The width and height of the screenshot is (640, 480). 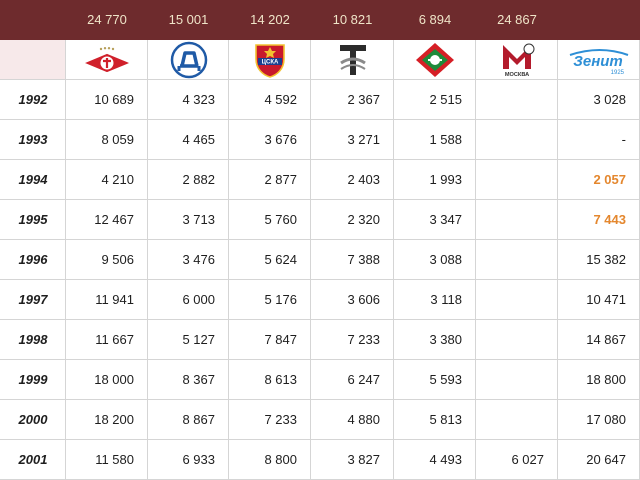 I want to click on attendance-value: 2 367, so click(x=363, y=99).